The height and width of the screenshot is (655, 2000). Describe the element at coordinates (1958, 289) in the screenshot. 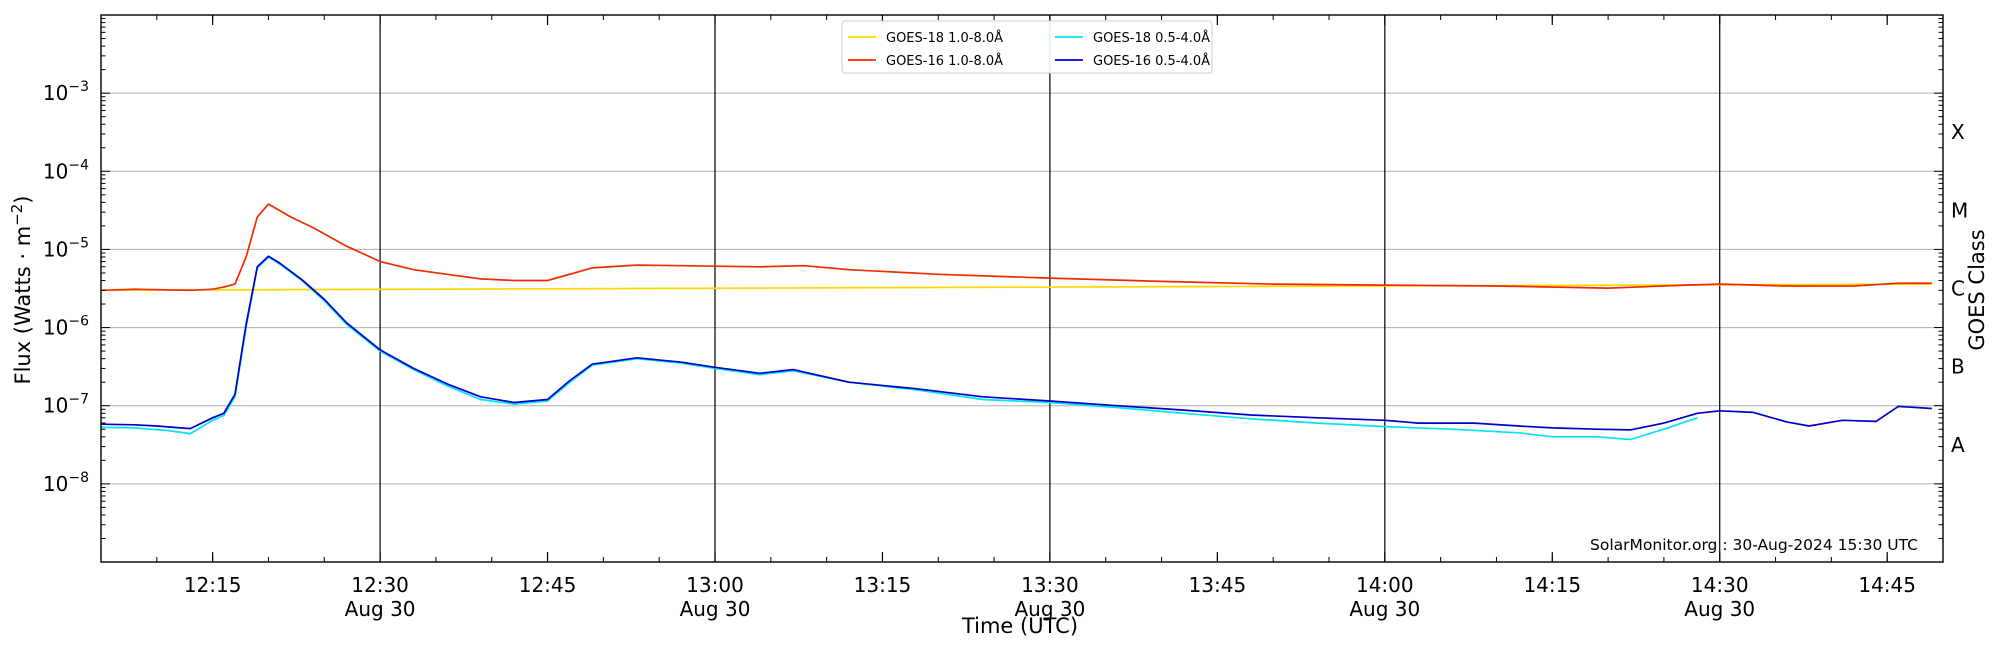

I see `goes-class-label-c: C` at that location.